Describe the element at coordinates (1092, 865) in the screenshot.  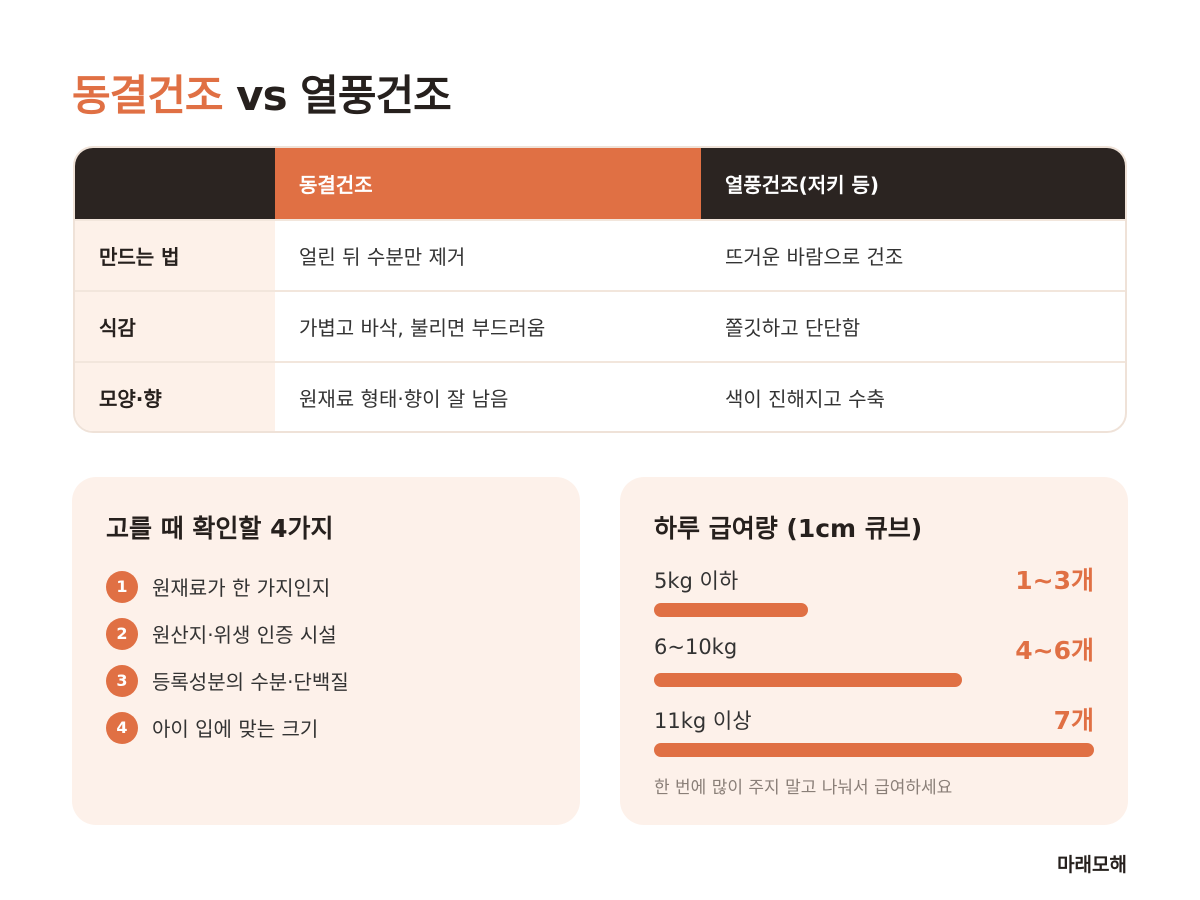
I see `brand-name: 마래모해` at that location.